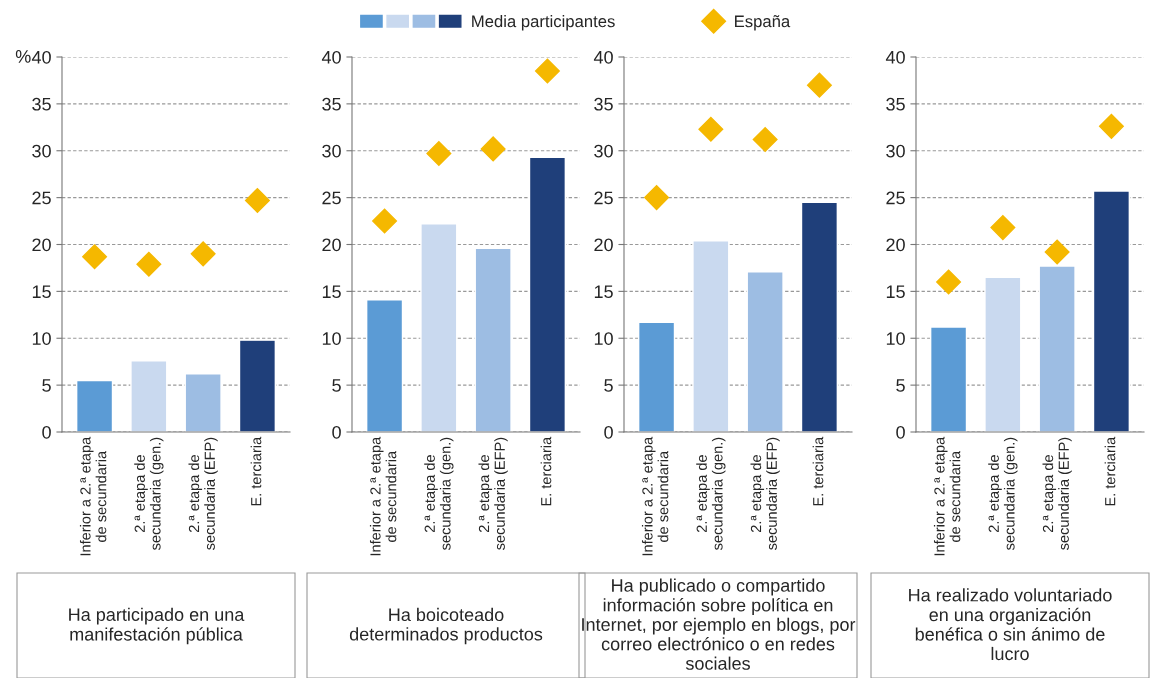  Describe the element at coordinates (157, 626) in the screenshot. I see `x-axis-title: Ha participado en una manifestación pública` at that location.